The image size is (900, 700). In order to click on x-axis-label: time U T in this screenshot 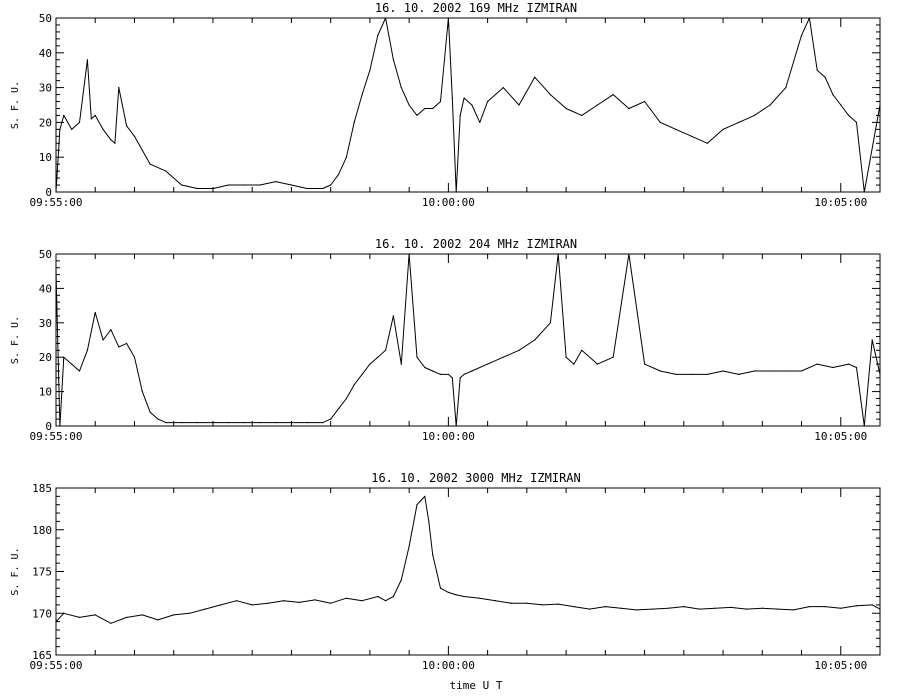, I will do `click(476, 685)`.